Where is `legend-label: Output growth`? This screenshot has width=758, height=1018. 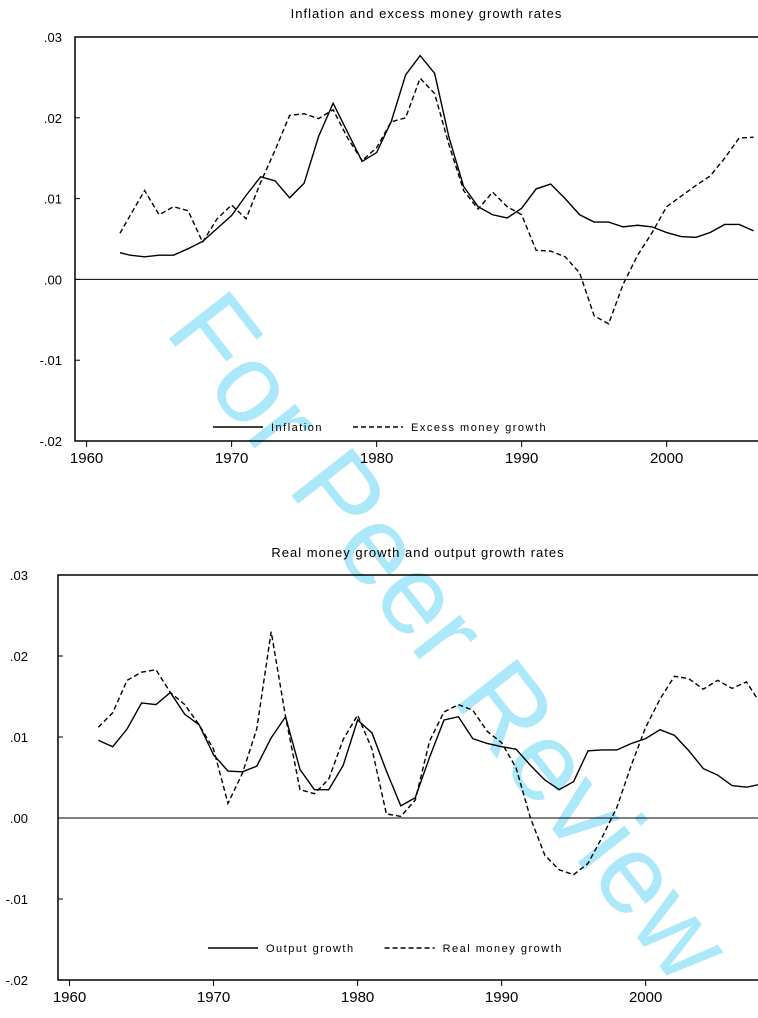 legend-label: Output growth is located at coordinates (310, 949).